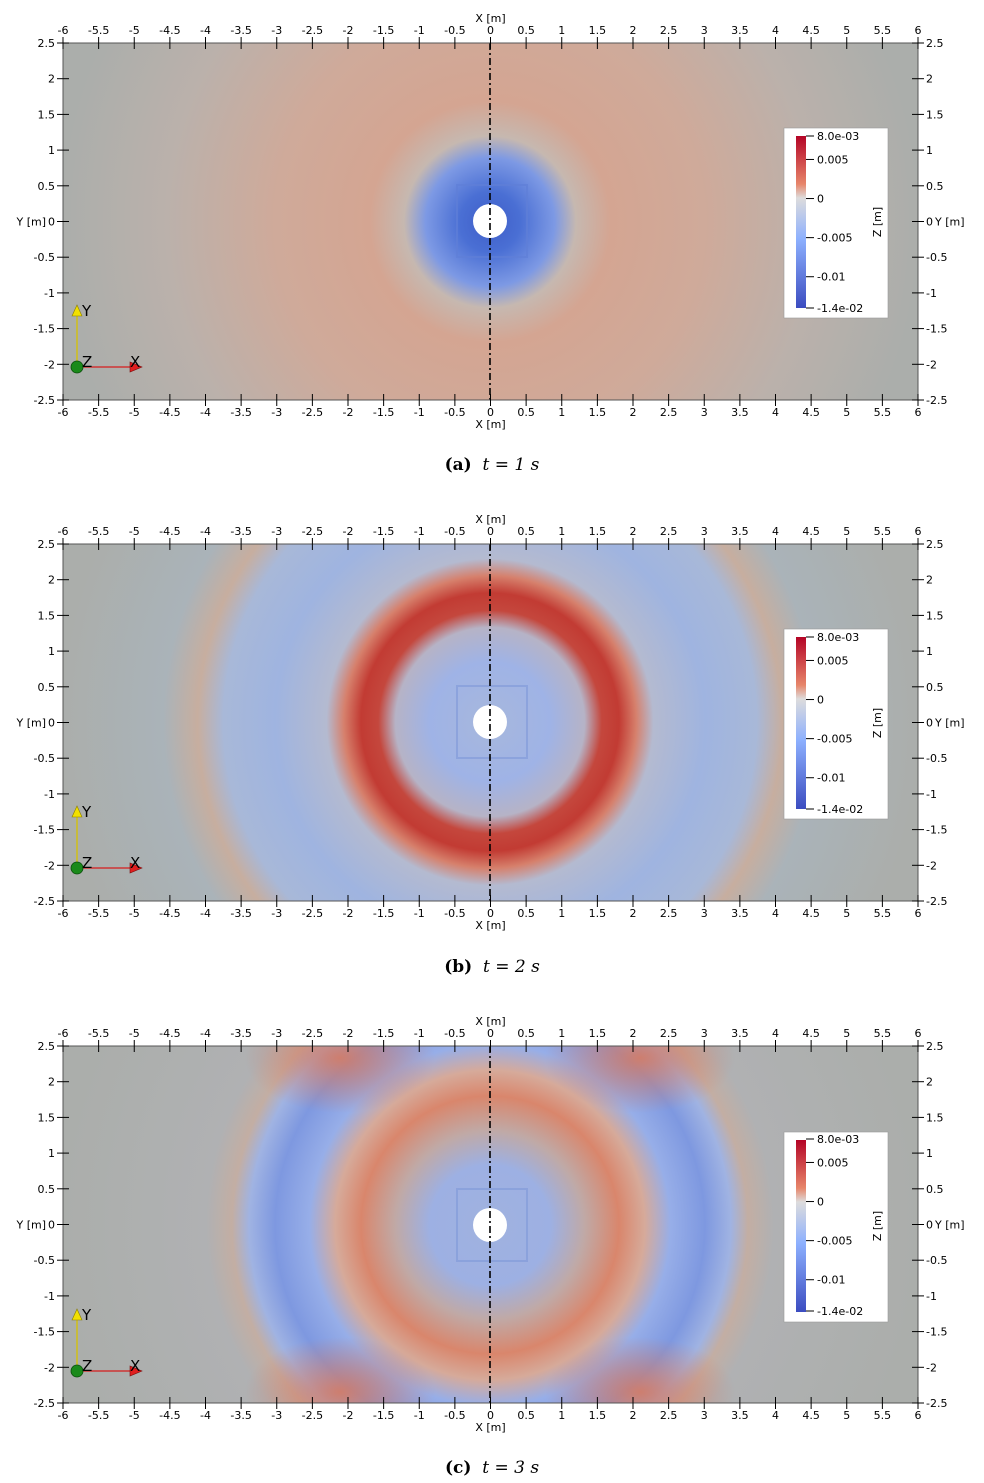 The width and height of the screenshot is (984, 1483). What do you see at coordinates (49, 364) in the screenshot?
I see `y-tick-label-left: -2` at bounding box center [49, 364].